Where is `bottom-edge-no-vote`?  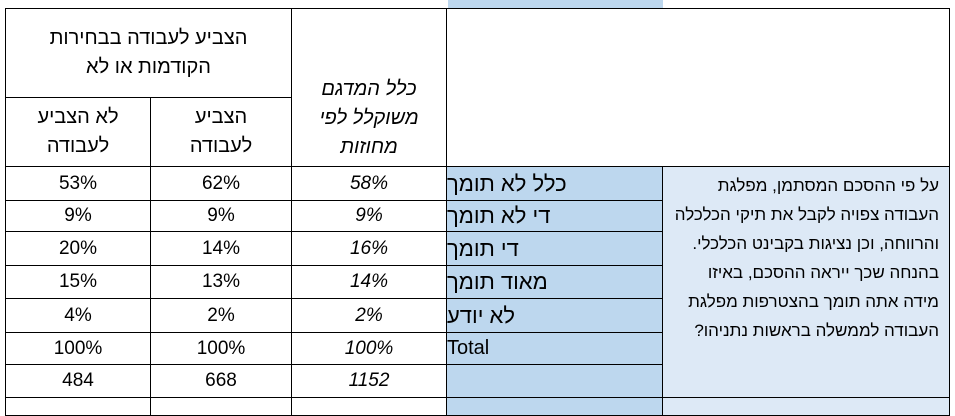 bottom-edge-no-vote is located at coordinates (78, 406).